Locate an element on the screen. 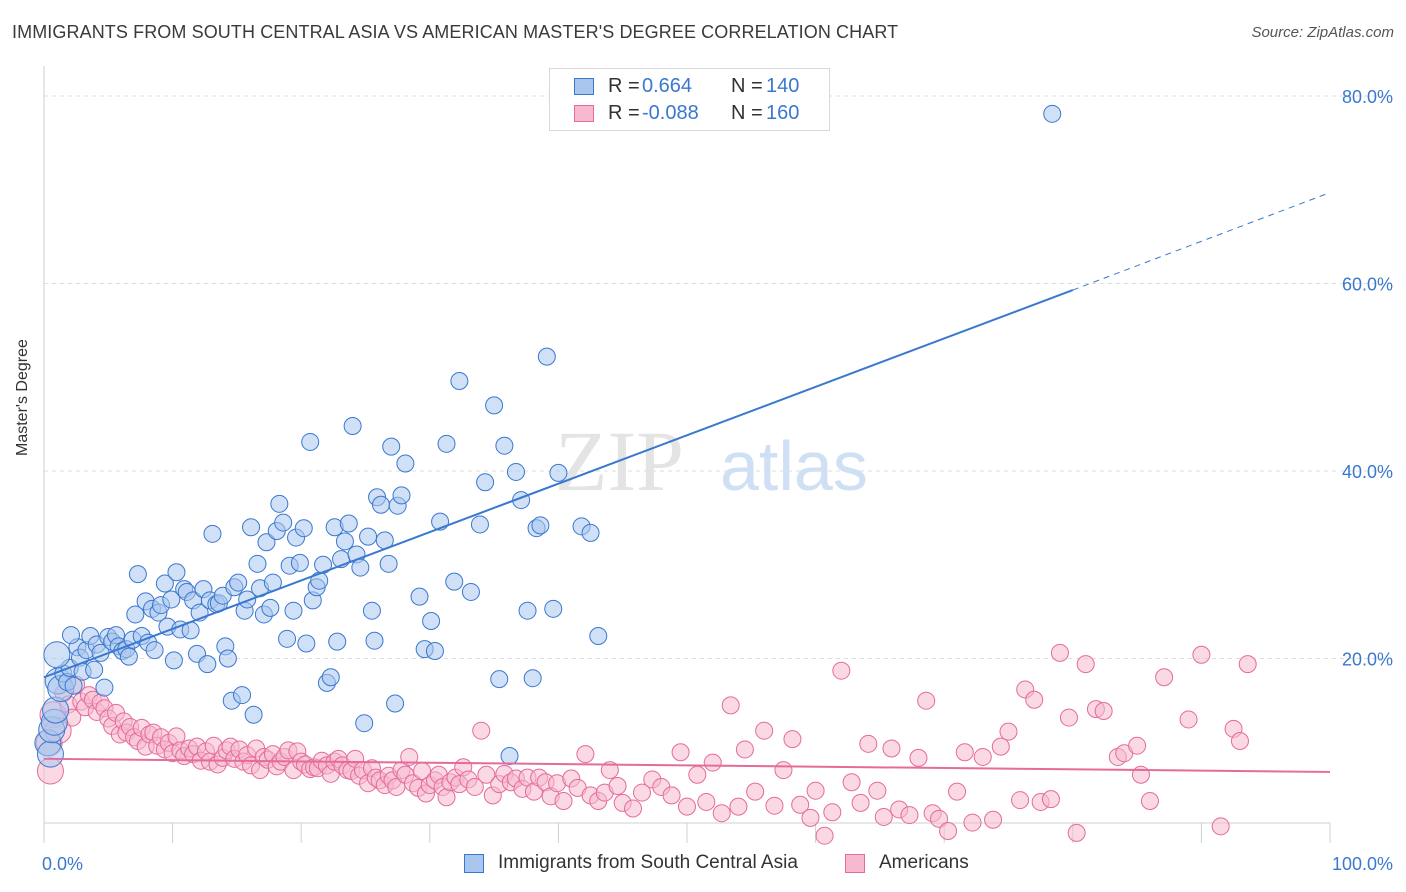 The height and width of the screenshot is (892, 1406). y-tick-labels: 20.0% 40.0% 60.0% 80.0% is located at coordinates (1367, 378).